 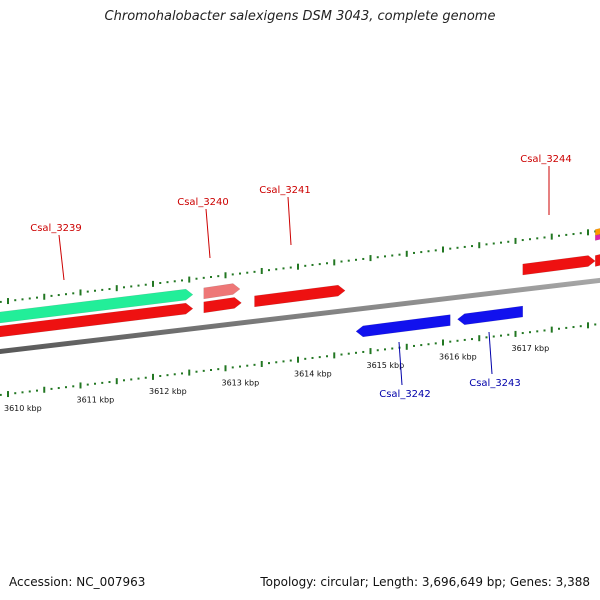 What do you see at coordinates (531, 348) in the screenshot?
I see `scale-label: 3617 kbp` at bounding box center [531, 348].